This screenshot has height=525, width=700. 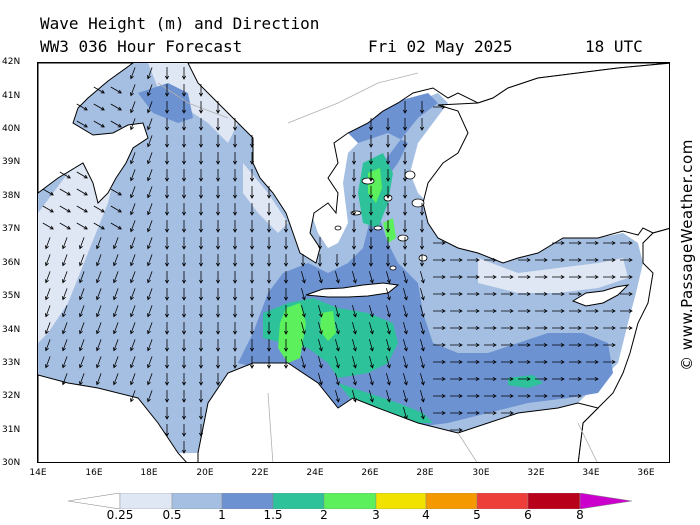 What do you see at coordinates (11, 296) in the screenshot?
I see `lat-label: 35N` at bounding box center [11, 296].